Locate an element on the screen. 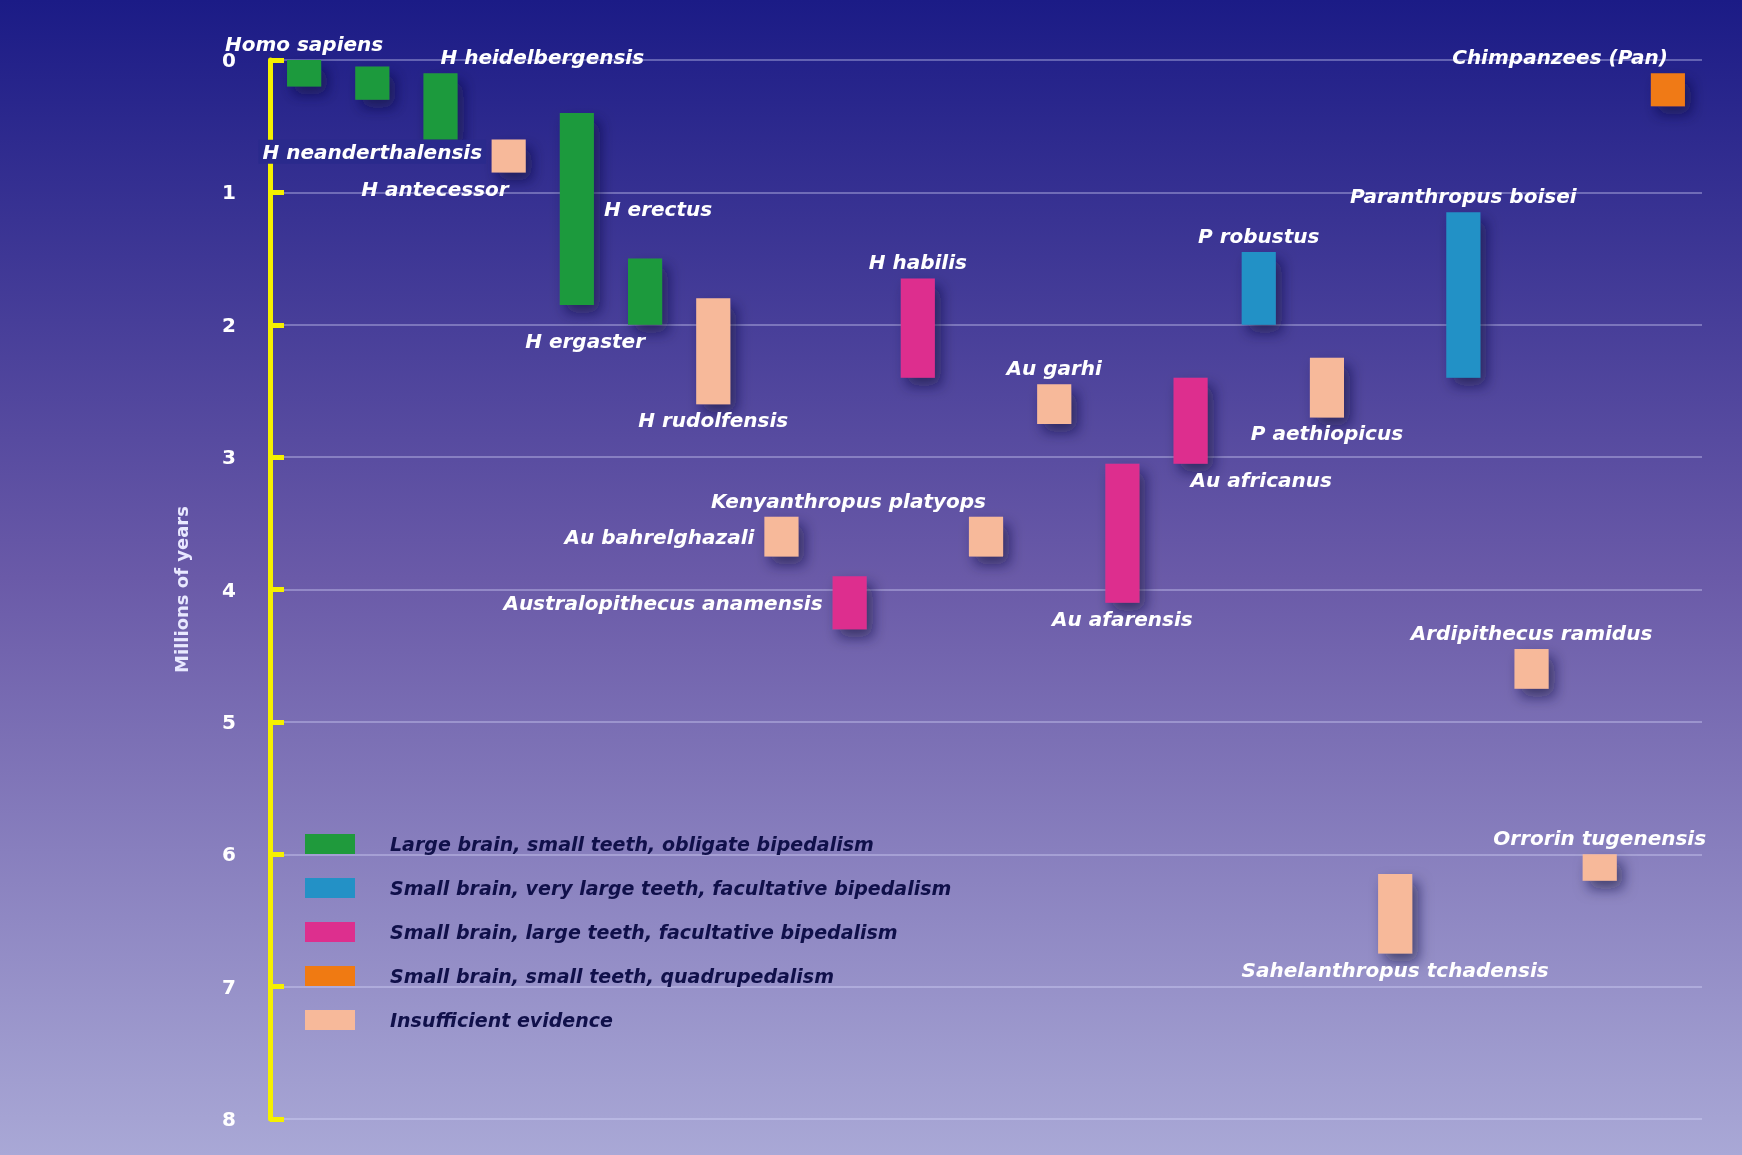 This screenshot has height=1155, width=1742. annotation: H neanderthalensis is located at coordinates (372, 151).